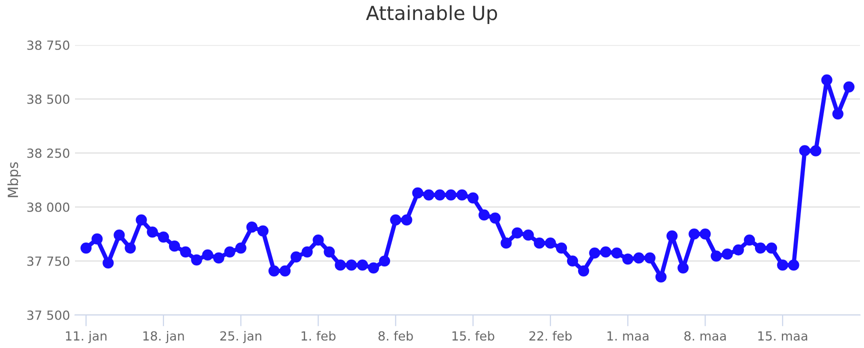 The image size is (864, 348). What do you see at coordinates (783, 336) in the screenshot?
I see `x-tick-label: 15. maa` at bounding box center [783, 336].